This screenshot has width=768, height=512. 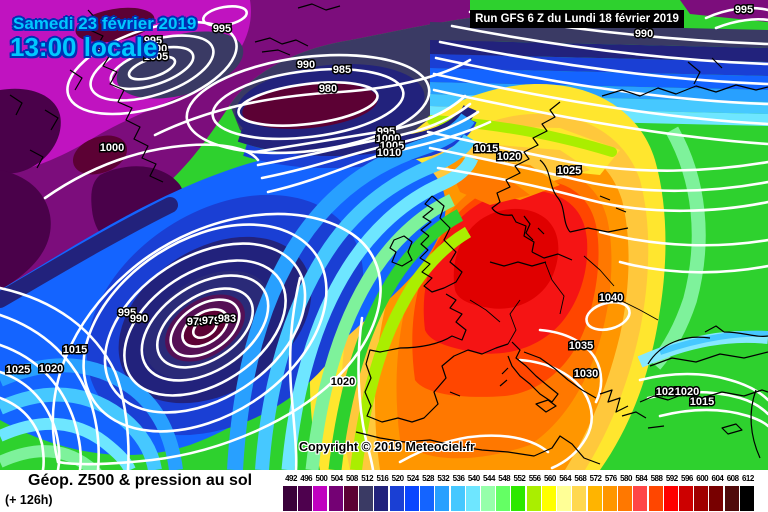 I want to click on legend-value: 536, so click(x=458, y=478).